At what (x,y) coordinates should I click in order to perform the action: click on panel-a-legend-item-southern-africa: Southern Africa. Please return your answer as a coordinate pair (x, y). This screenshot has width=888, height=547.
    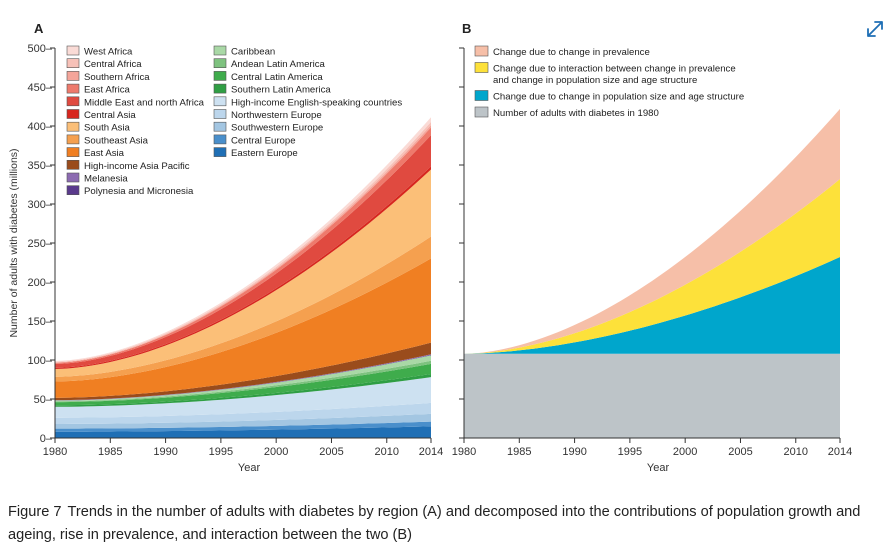
    Looking at the image, I should click on (108, 77).